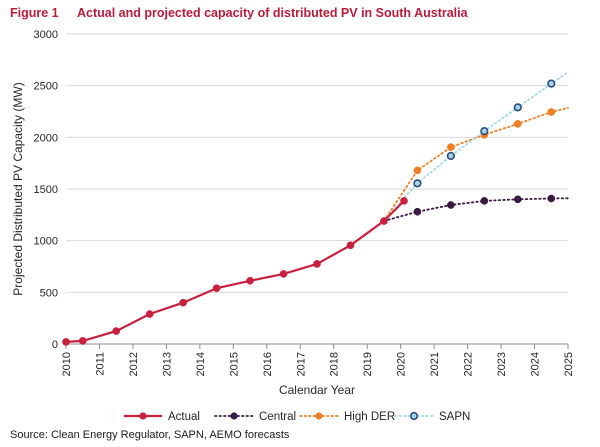 The width and height of the screenshot is (600, 447). What do you see at coordinates (134, 364) in the screenshot?
I see `x-tick-label: 2012` at bounding box center [134, 364].